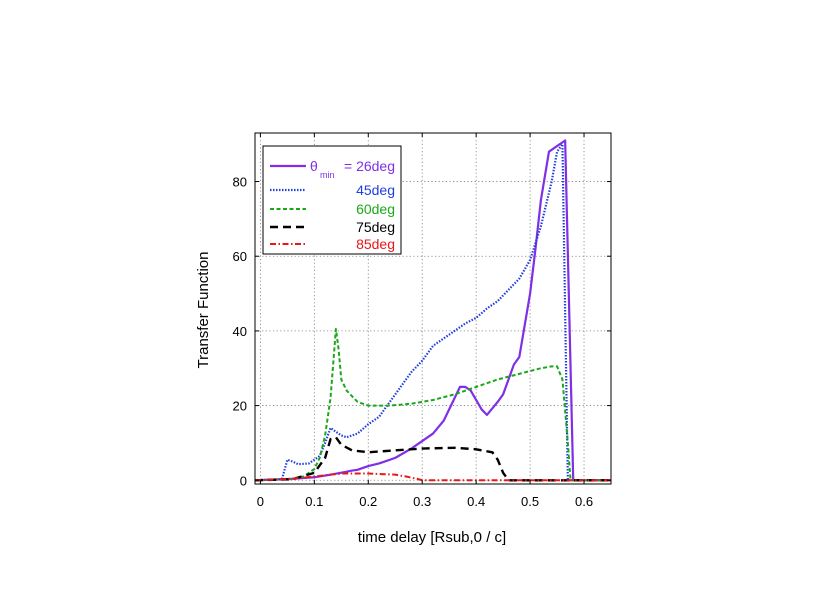 The height and width of the screenshot is (592, 830). I want to click on y-tick-label: 40, so click(240, 331).